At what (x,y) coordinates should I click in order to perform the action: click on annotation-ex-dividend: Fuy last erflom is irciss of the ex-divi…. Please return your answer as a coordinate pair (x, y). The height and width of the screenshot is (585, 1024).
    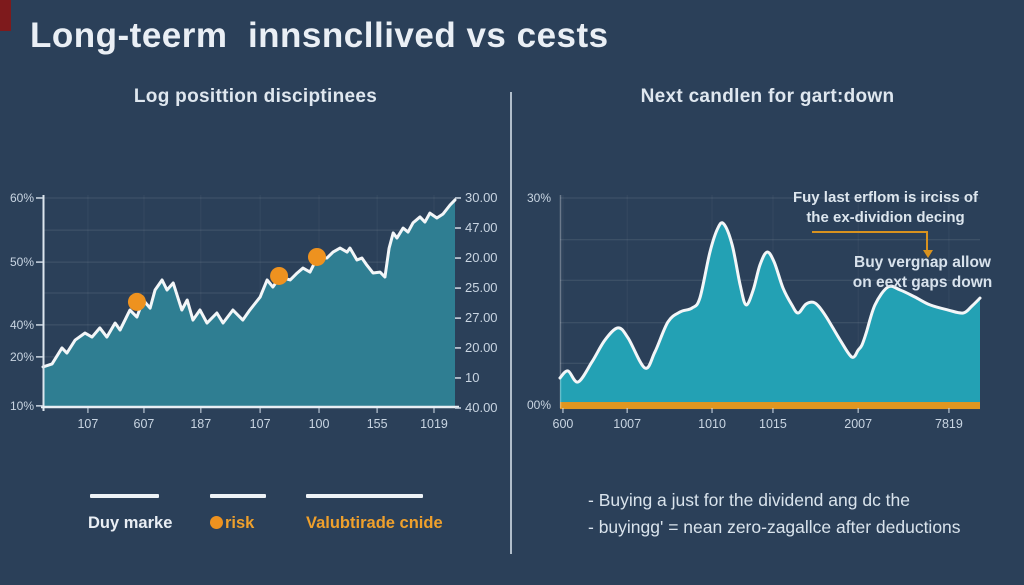
    Looking at the image, I should click on (885, 207).